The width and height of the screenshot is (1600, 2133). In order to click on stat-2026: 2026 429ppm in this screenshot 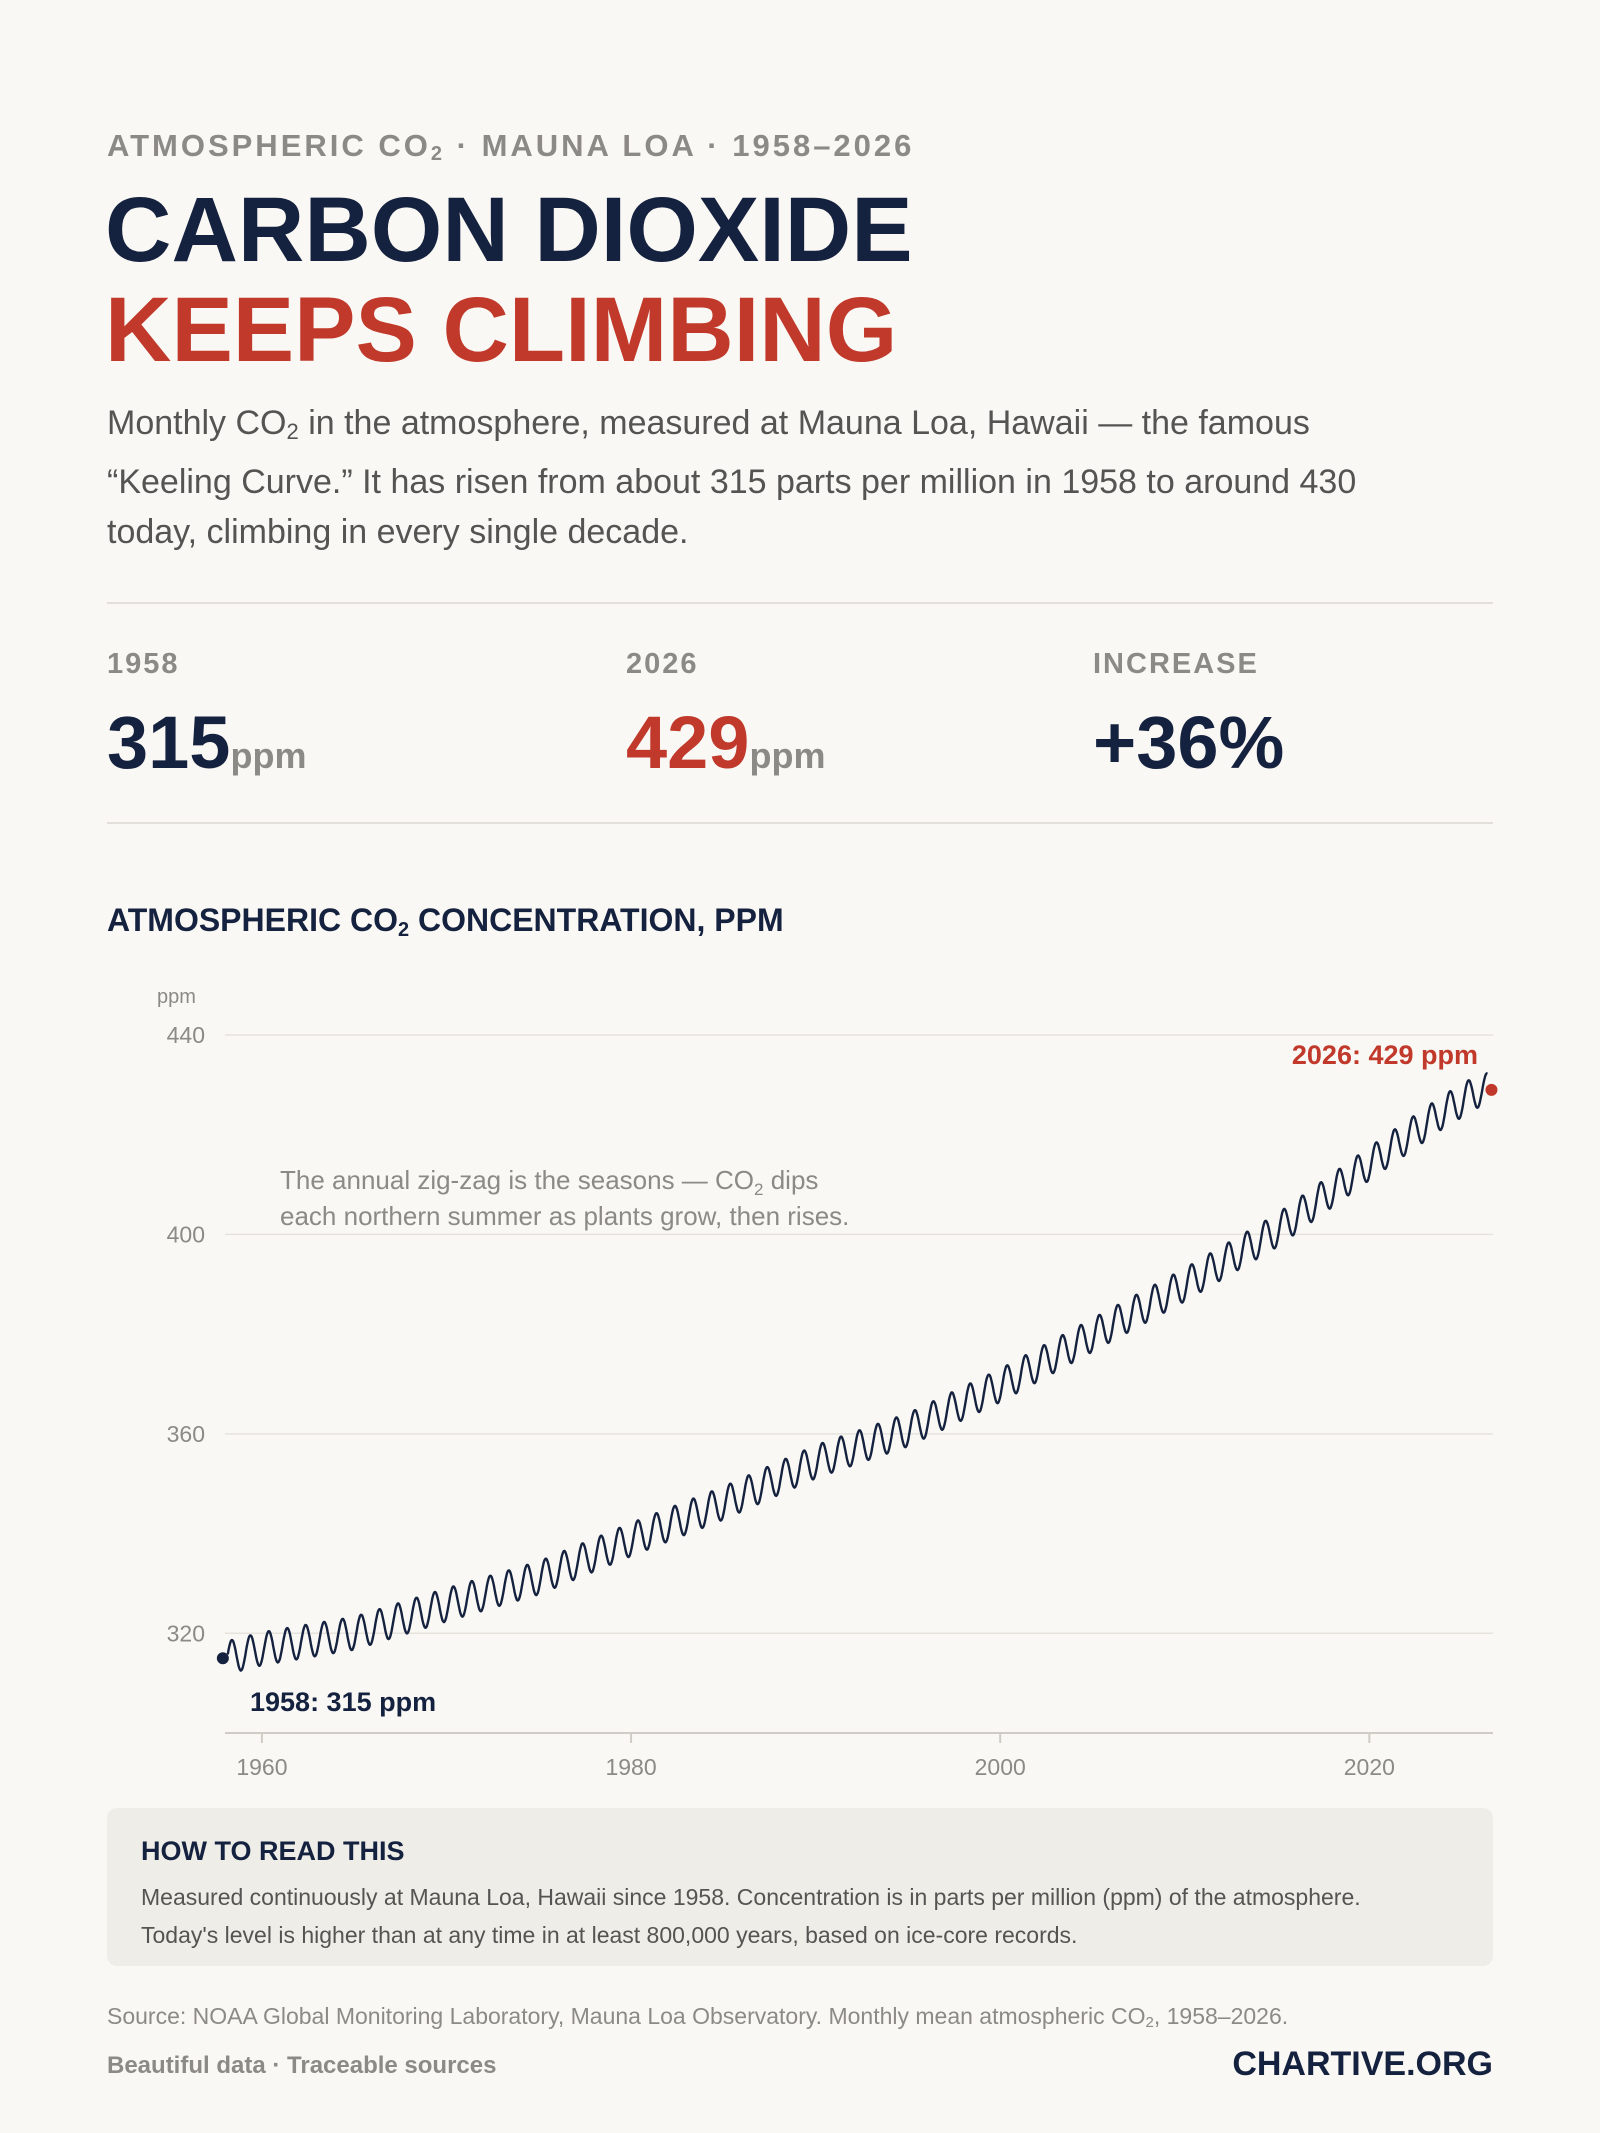, I will do `click(725, 722)`.